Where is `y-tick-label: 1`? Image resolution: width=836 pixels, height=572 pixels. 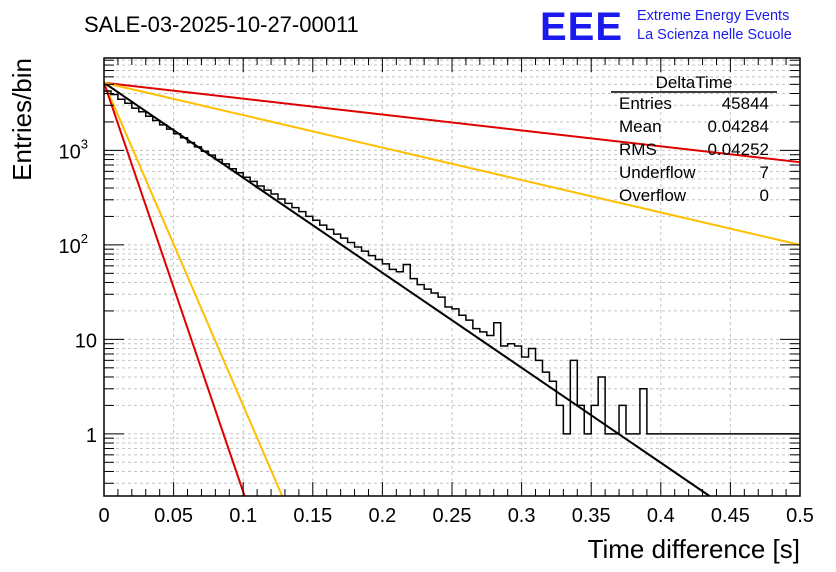
y-tick-label: 1 is located at coordinates (91, 436).